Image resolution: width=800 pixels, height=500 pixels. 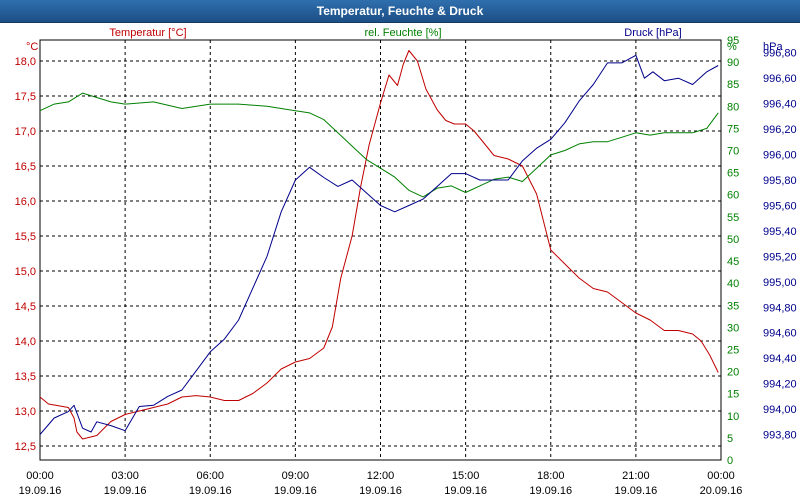 What do you see at coordinates (381, 476) in the screenshot?
I see `x-tick-time: 12:00` at bounding box center [381, 476].